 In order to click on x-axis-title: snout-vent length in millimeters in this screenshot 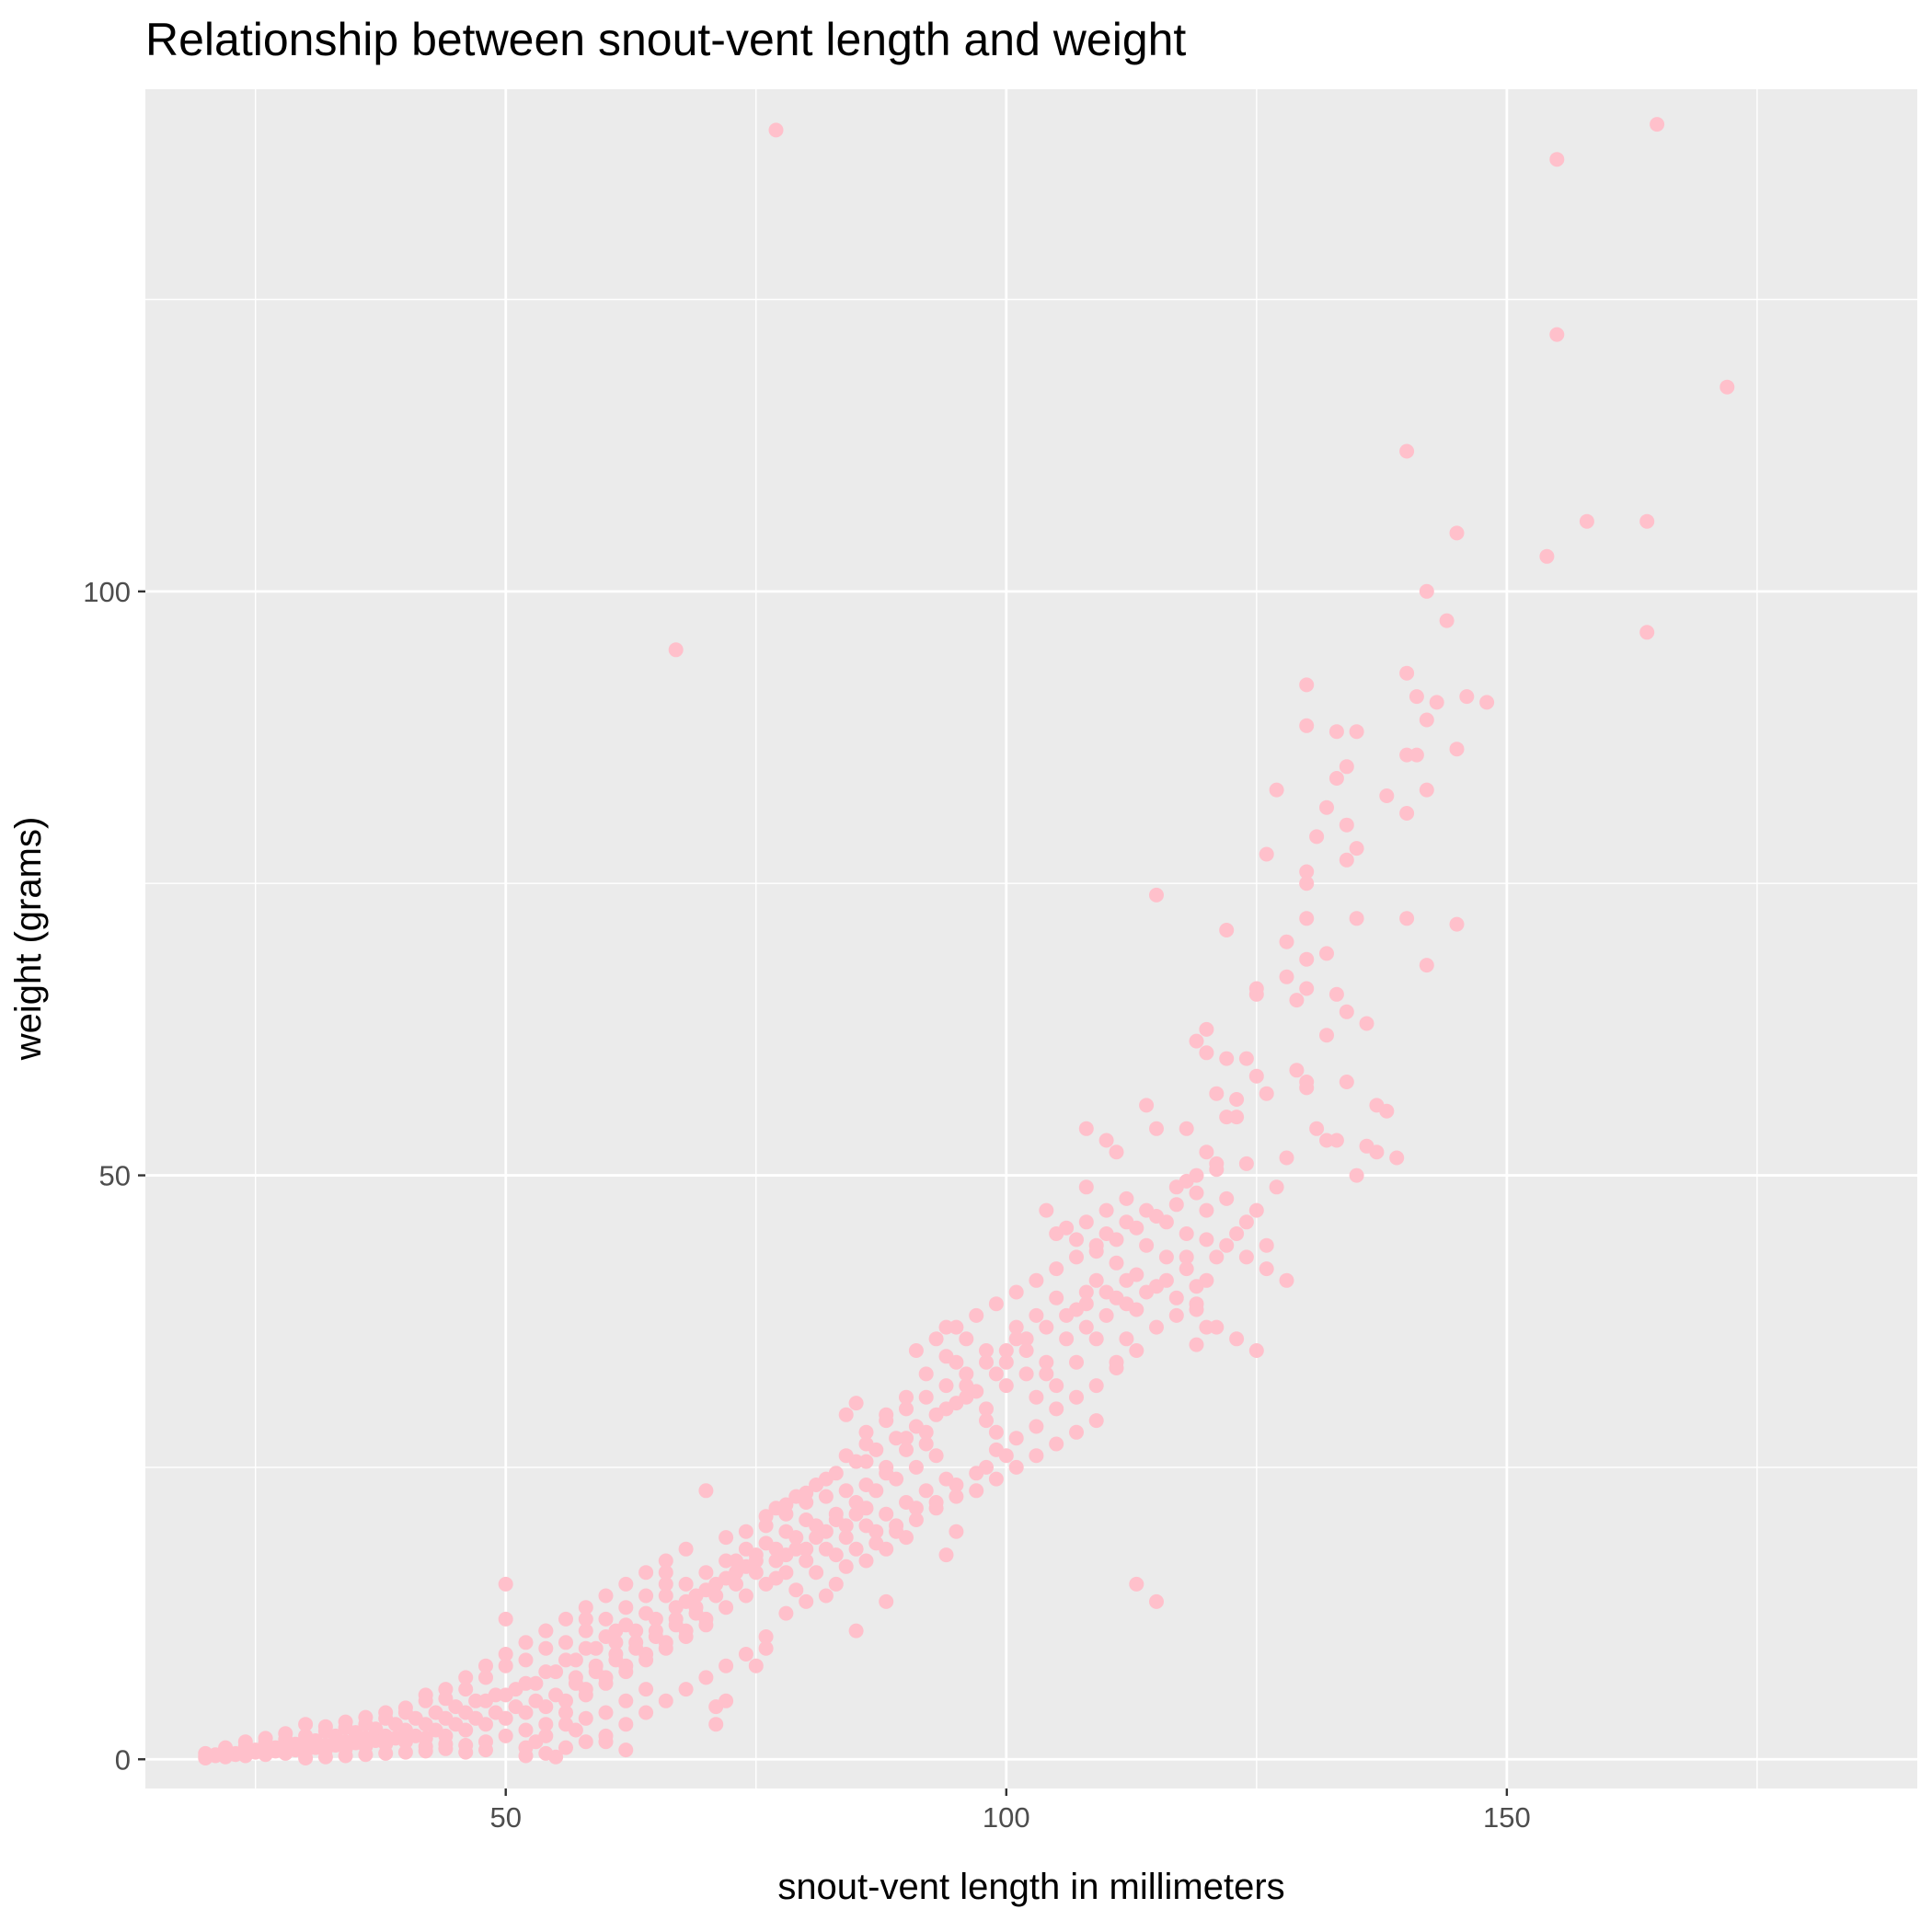, I will do `click(1030, 1887)`.